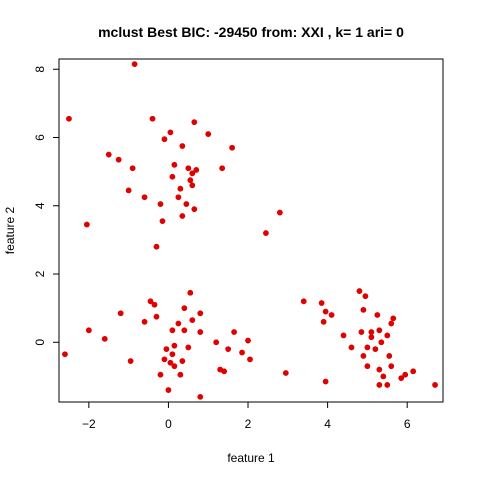 This screenshot has height=480, width=480. What do you see at coordinates (40, 69) in the screenshot?
I see `y-tick-label: 8` at bounding box center [40, 69].